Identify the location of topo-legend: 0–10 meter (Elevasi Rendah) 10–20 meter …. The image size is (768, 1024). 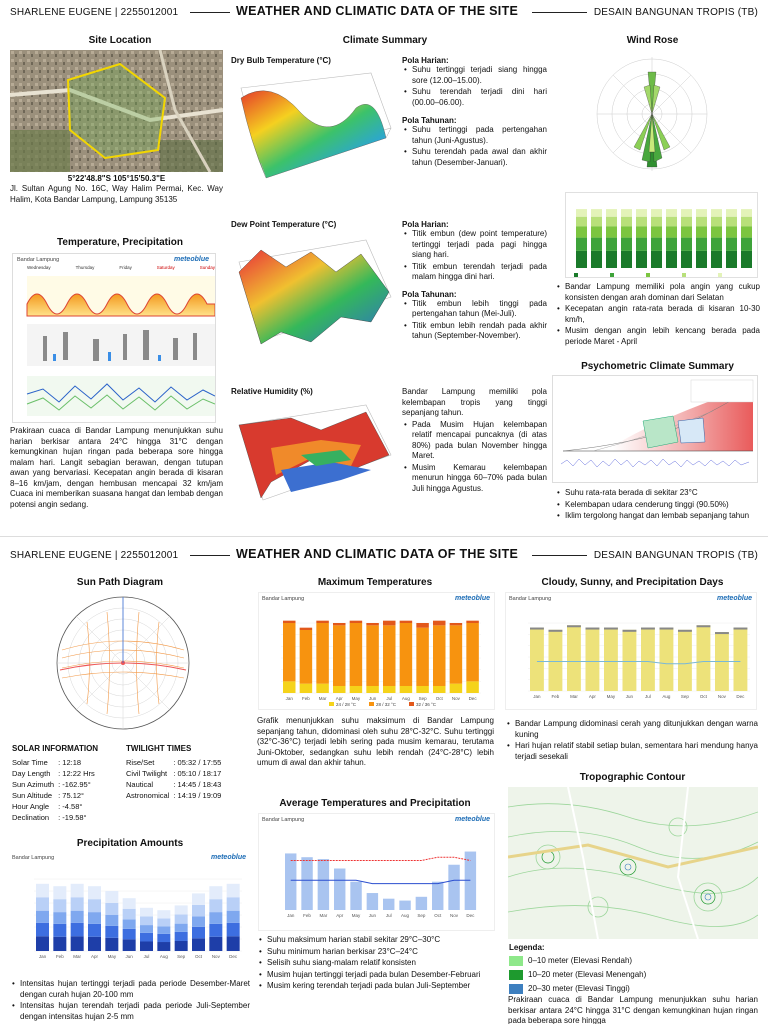
(577, 975).